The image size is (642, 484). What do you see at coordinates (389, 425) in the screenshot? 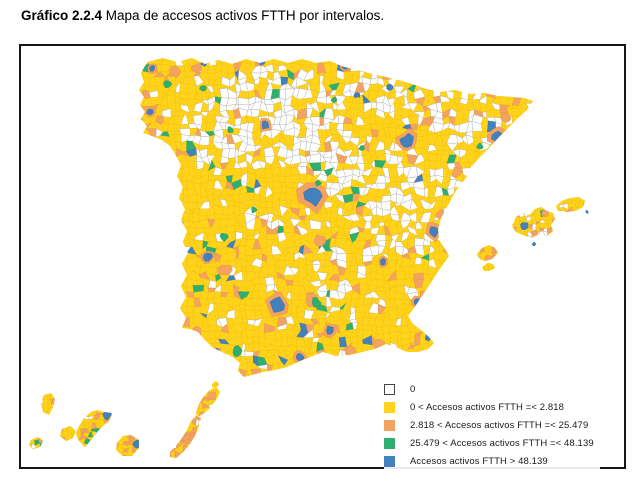
I see `legend-swatch-orange` at bounding box center [389, 425].